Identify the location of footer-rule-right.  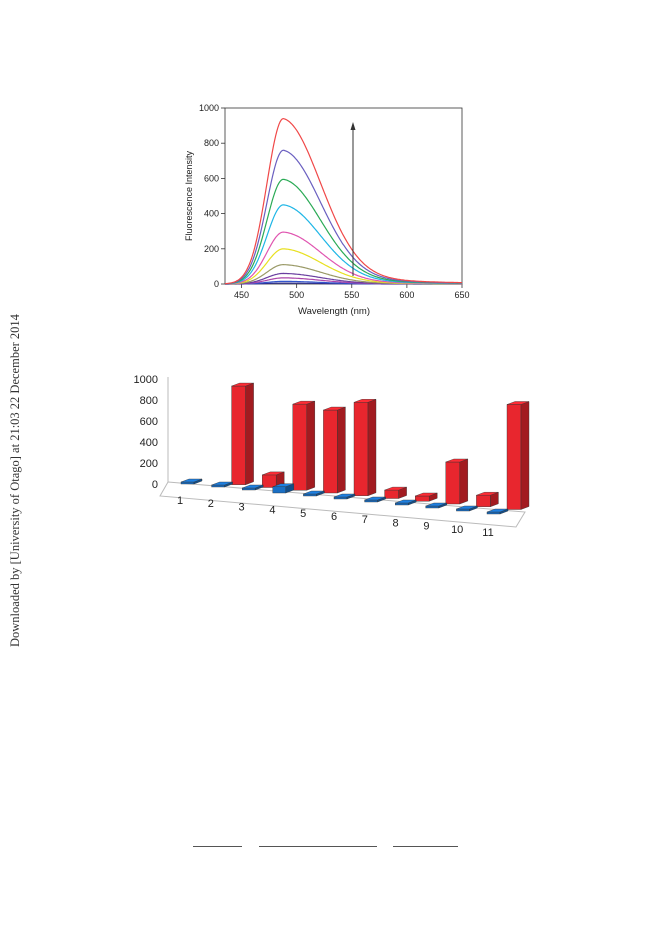
(425, 846).